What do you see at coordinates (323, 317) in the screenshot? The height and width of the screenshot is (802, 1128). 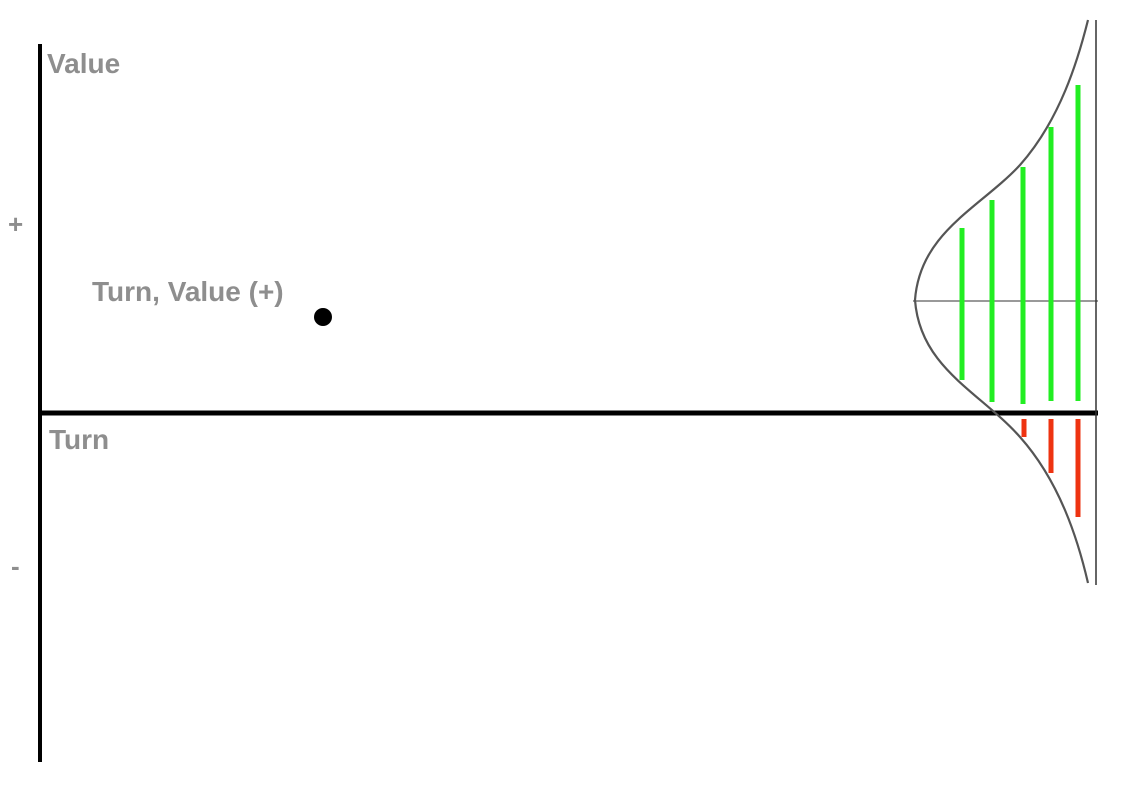 I see `turn-value-point` at bounding box center [323, 317].